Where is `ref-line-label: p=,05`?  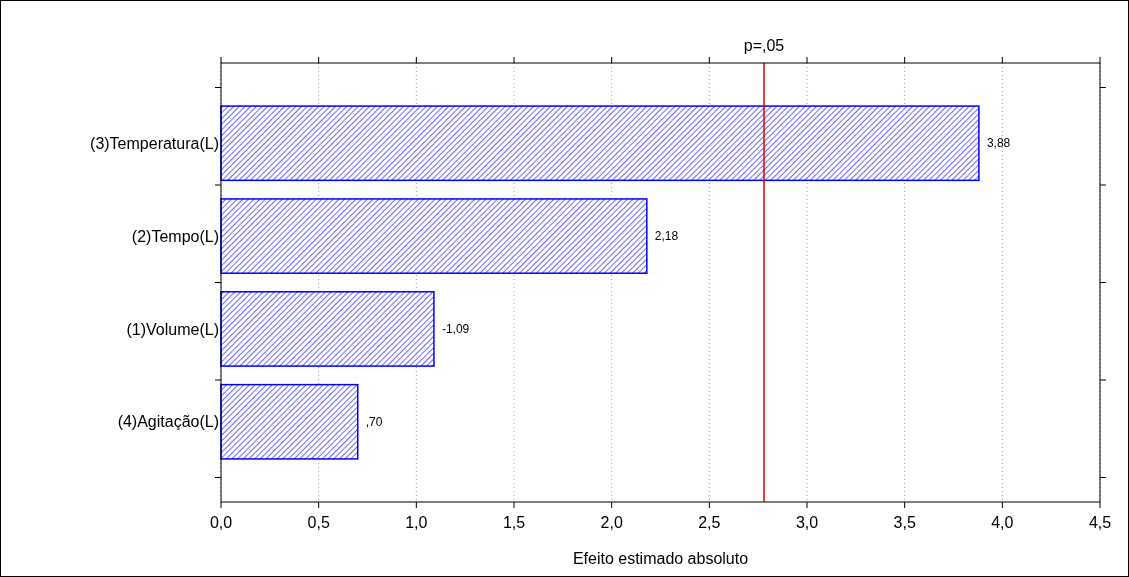 ref-line-label: p=,05 is located at coordinates (764, 45).